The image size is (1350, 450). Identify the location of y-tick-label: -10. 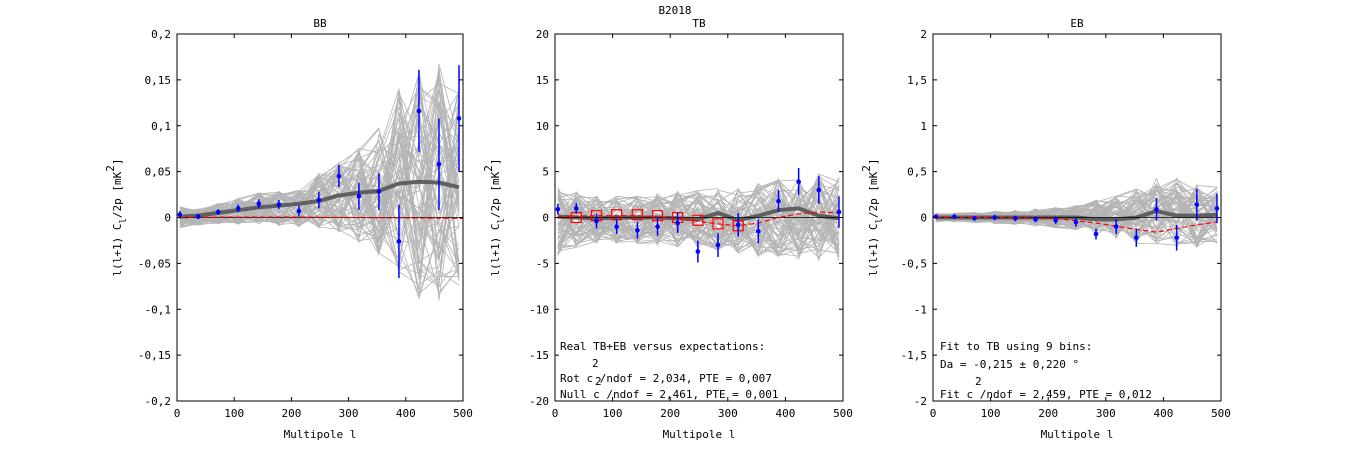
(539, 309).